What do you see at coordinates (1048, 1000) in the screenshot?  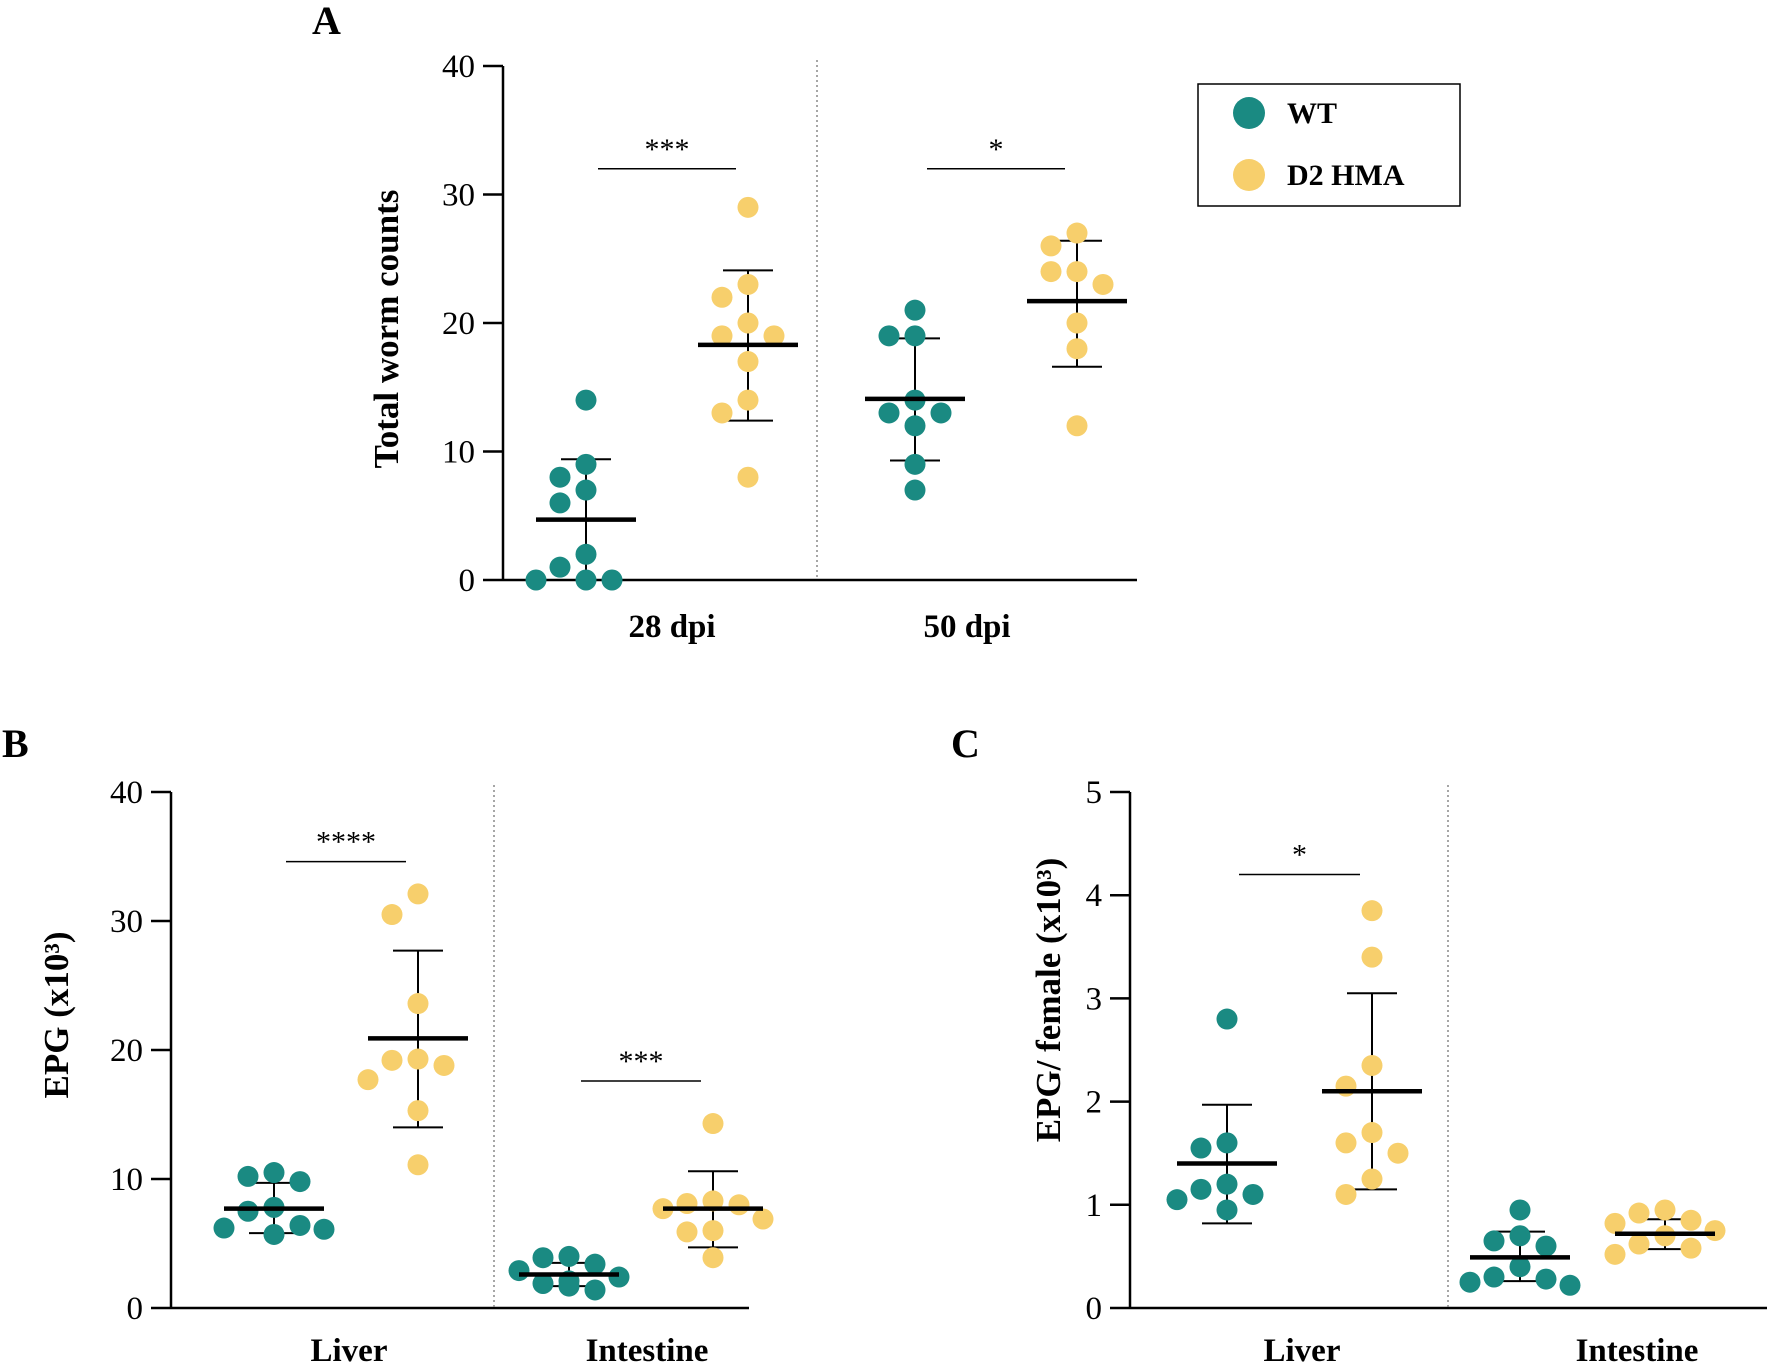 I see `panel-c-y-axis-title: EPG/ female (x10³)` at bounding box center [1048, 1000].